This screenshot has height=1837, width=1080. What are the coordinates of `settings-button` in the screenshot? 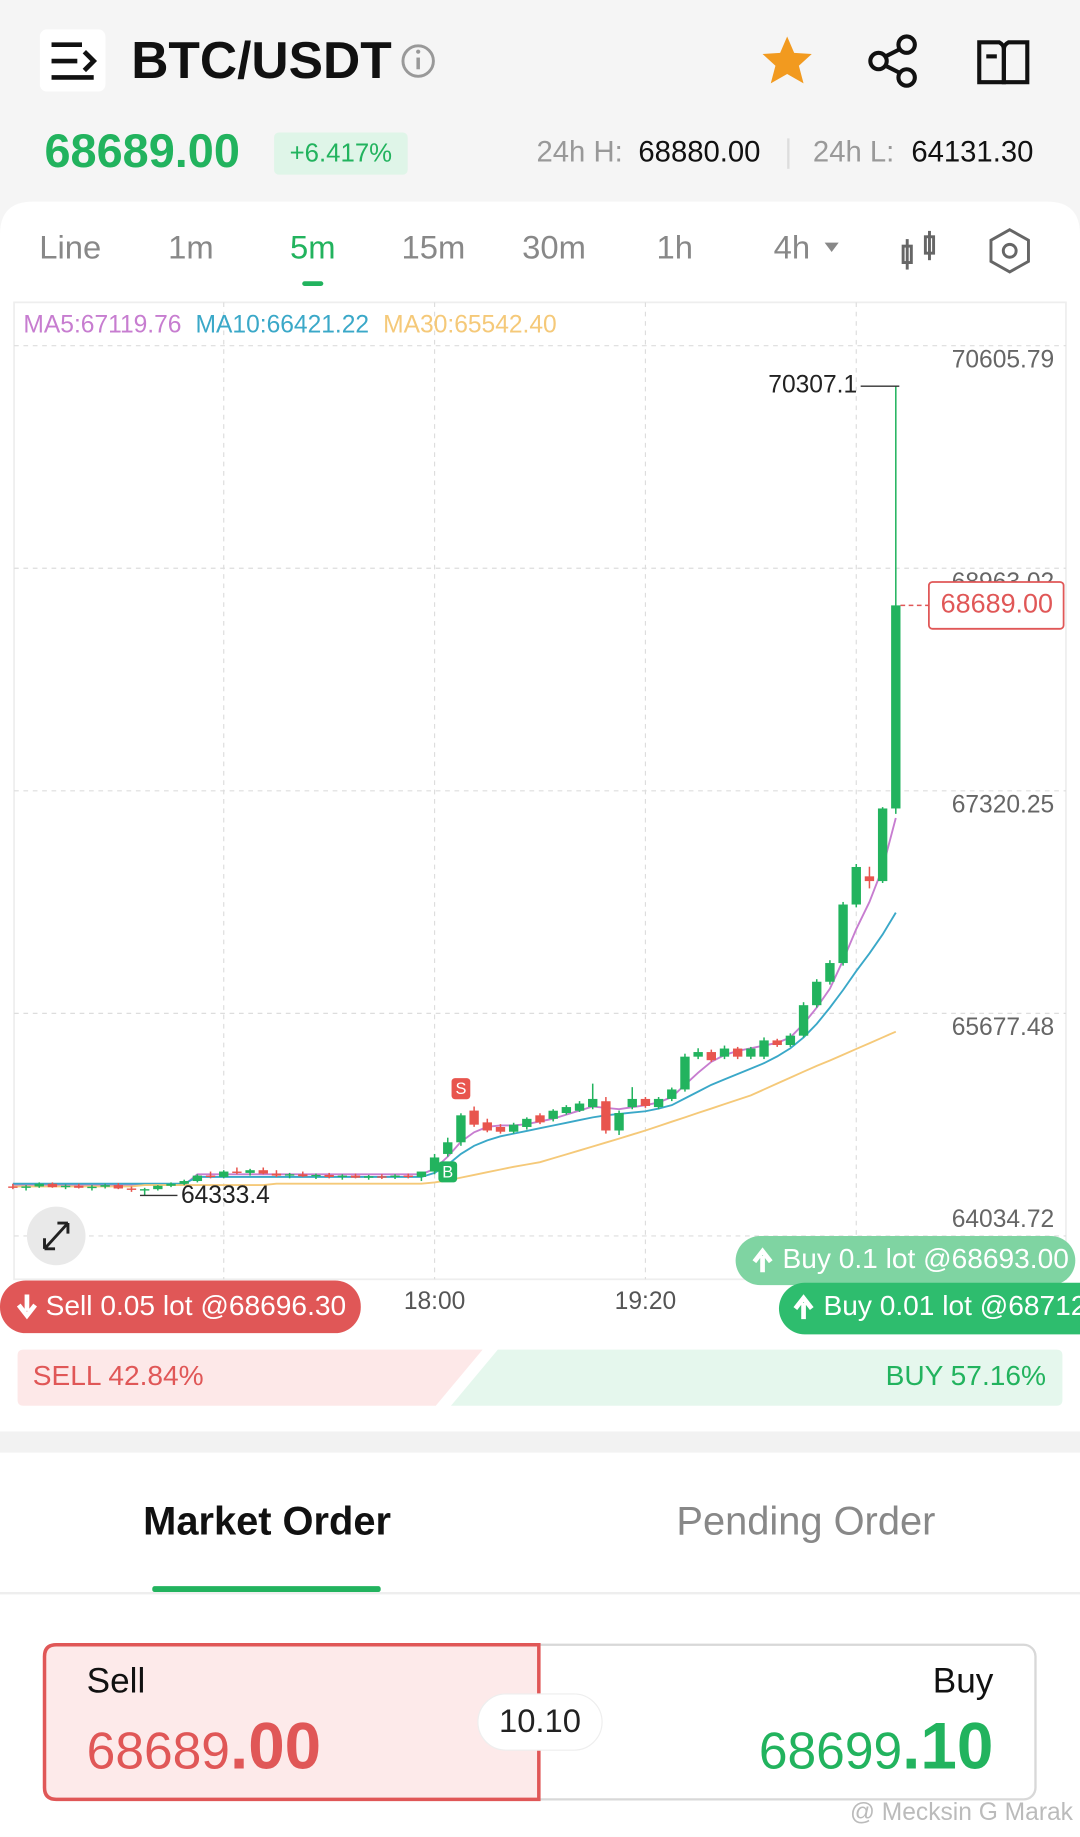 It's located at (1009, 251).